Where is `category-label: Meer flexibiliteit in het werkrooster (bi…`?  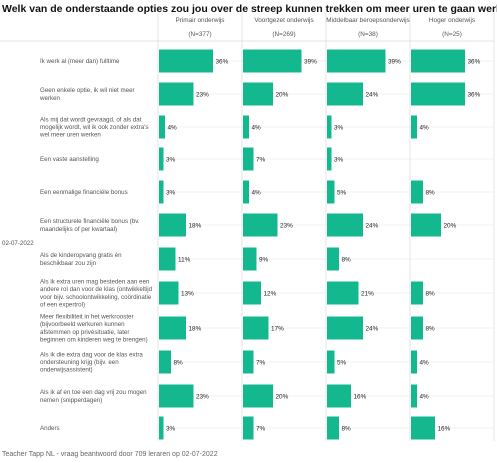 category-label: Meer flexibiliteit in het werkrooster (bi… is located at coordinates (94, 329).